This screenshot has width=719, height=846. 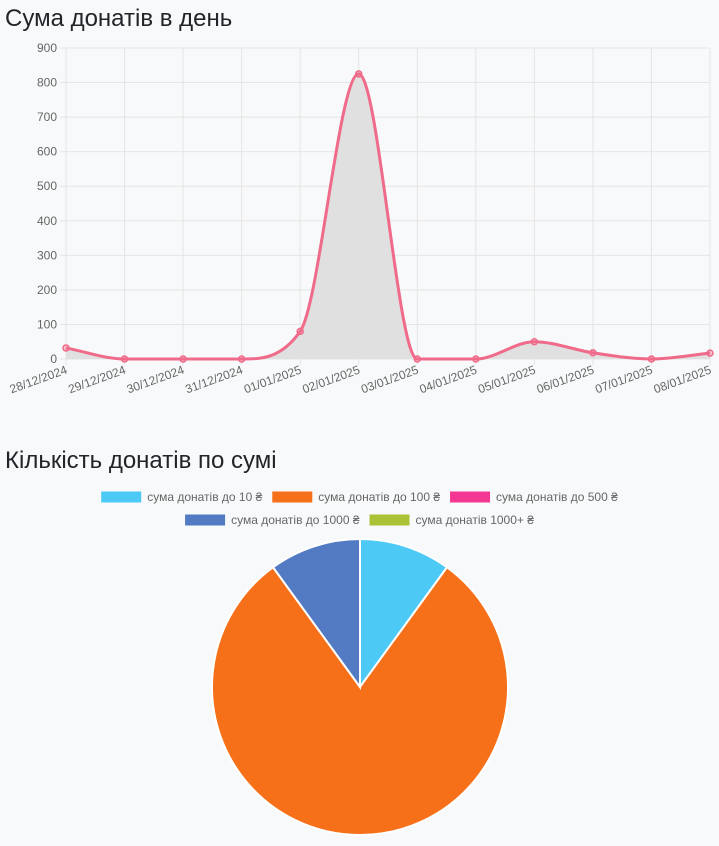 I want to click on pie-chart-slices, so click(x=360, y=687).